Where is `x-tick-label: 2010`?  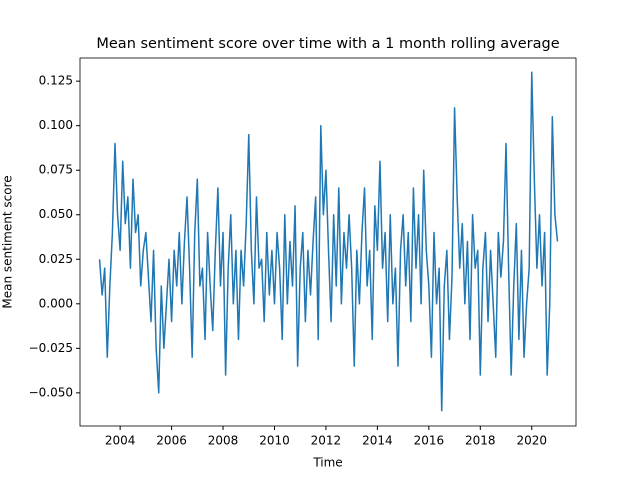 x-tick-label: 2010 is located at coordinates (274, 441).